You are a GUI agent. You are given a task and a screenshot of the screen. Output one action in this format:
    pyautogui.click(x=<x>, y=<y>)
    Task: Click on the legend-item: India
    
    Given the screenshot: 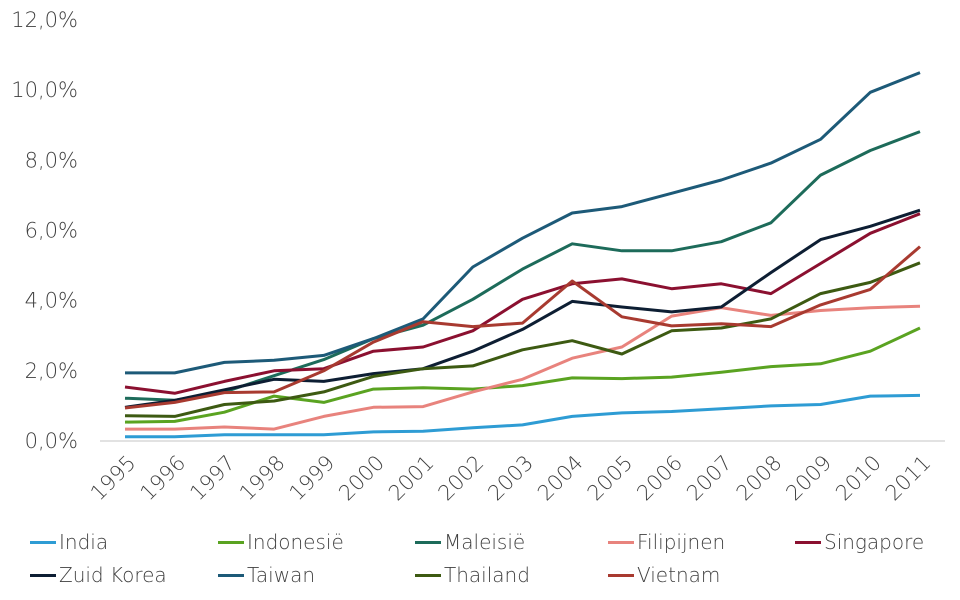 What is the action you would take?
    pyautogui.click(x=69, y=542)
    